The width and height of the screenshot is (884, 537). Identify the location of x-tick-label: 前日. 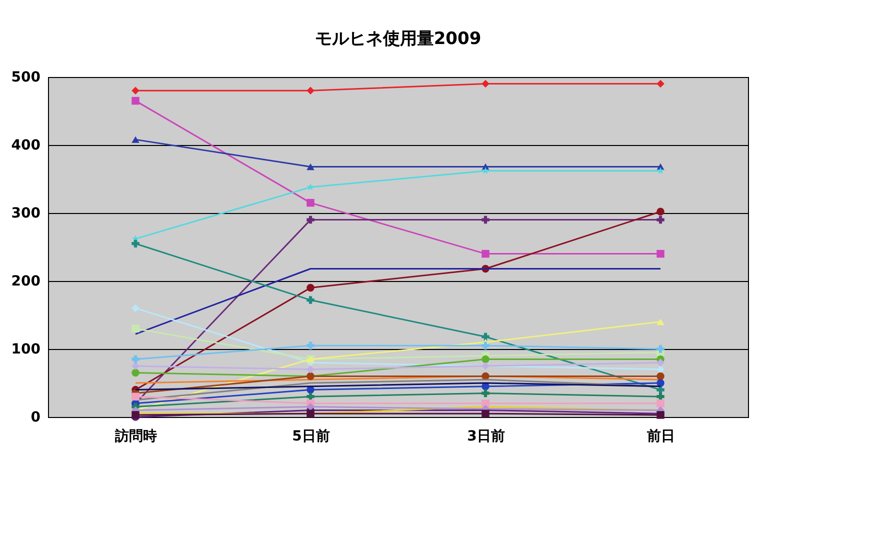
(660, 436).